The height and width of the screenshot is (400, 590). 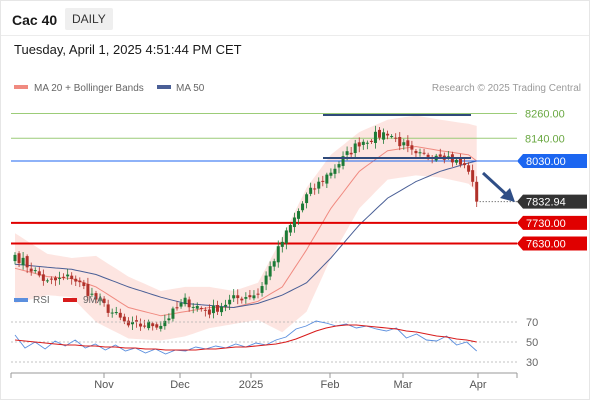 I want to click on resistance-price-tag, so click(x=552, y=160).